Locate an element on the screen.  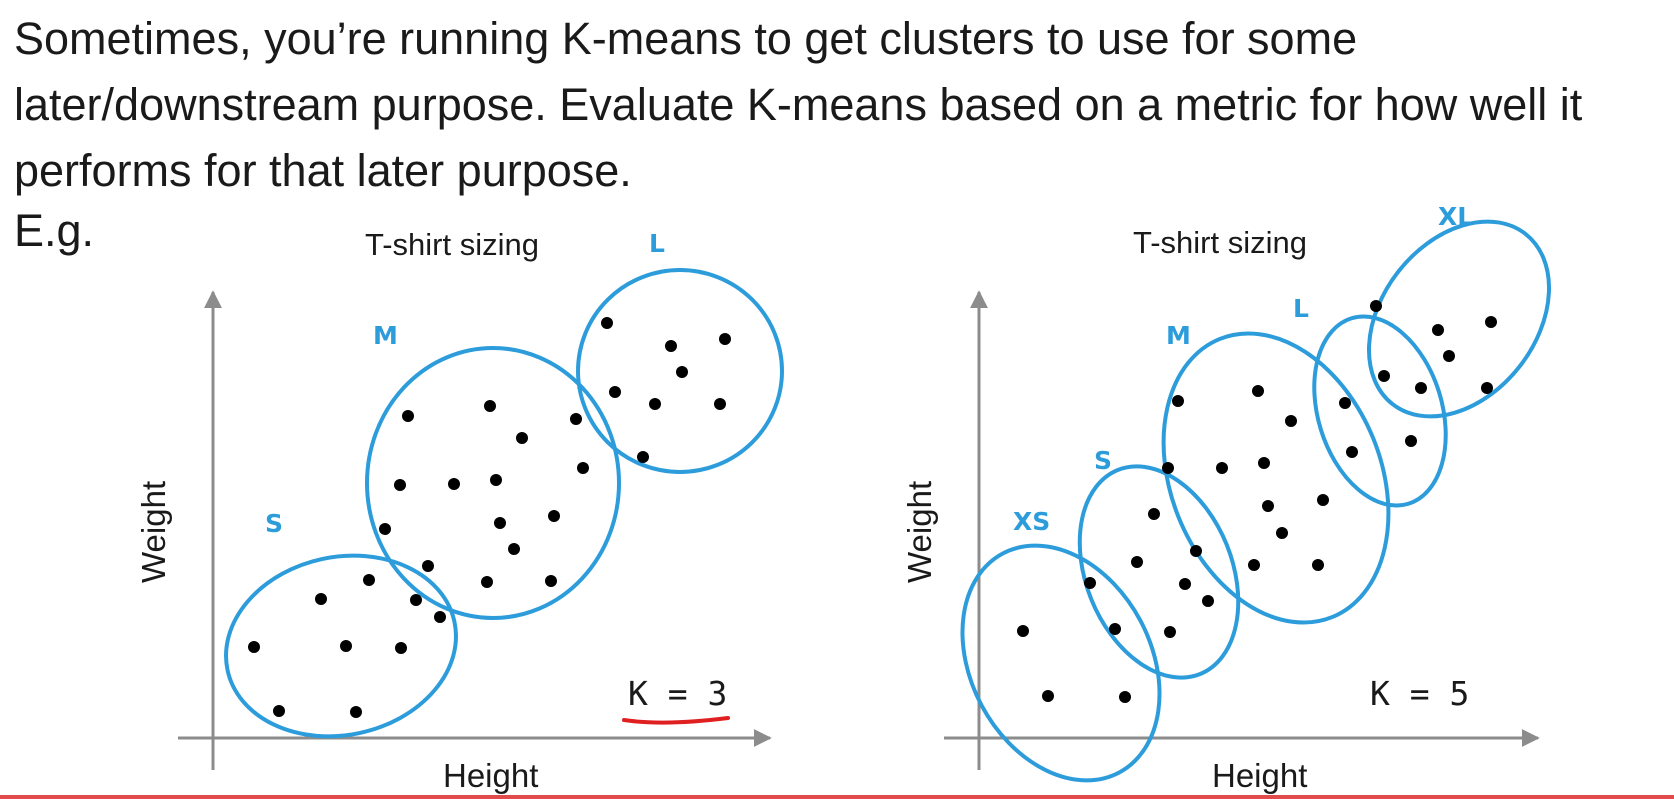
k-underline is located at coordinates (676, 720).